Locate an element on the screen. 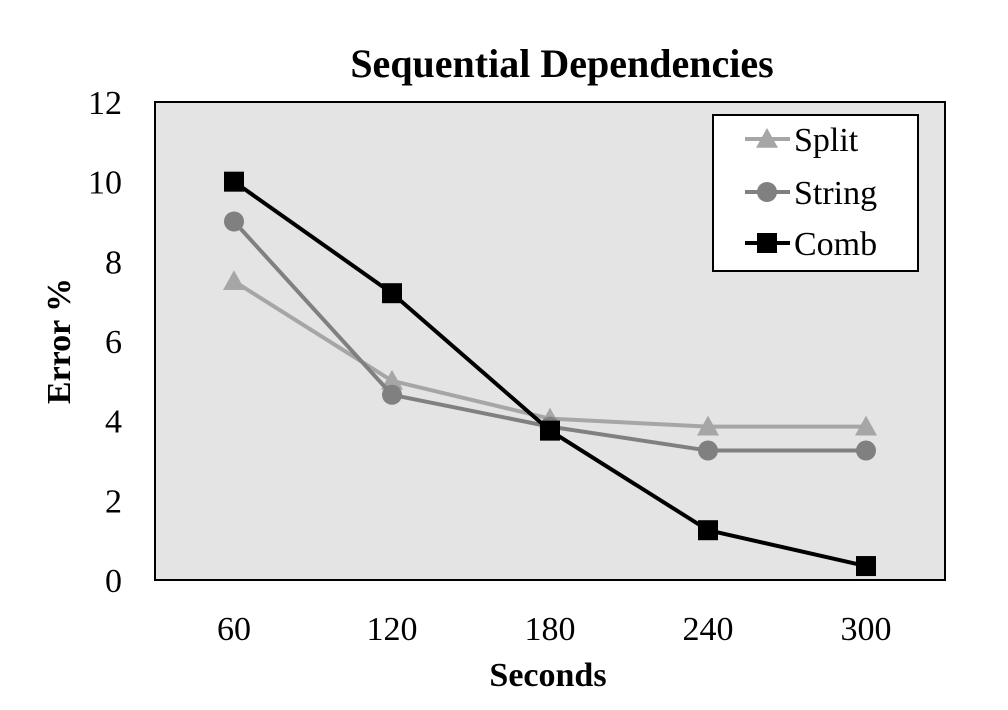 The image size is (1008, 710). y-tick-label: 6 is located at coordinates (113, 342).